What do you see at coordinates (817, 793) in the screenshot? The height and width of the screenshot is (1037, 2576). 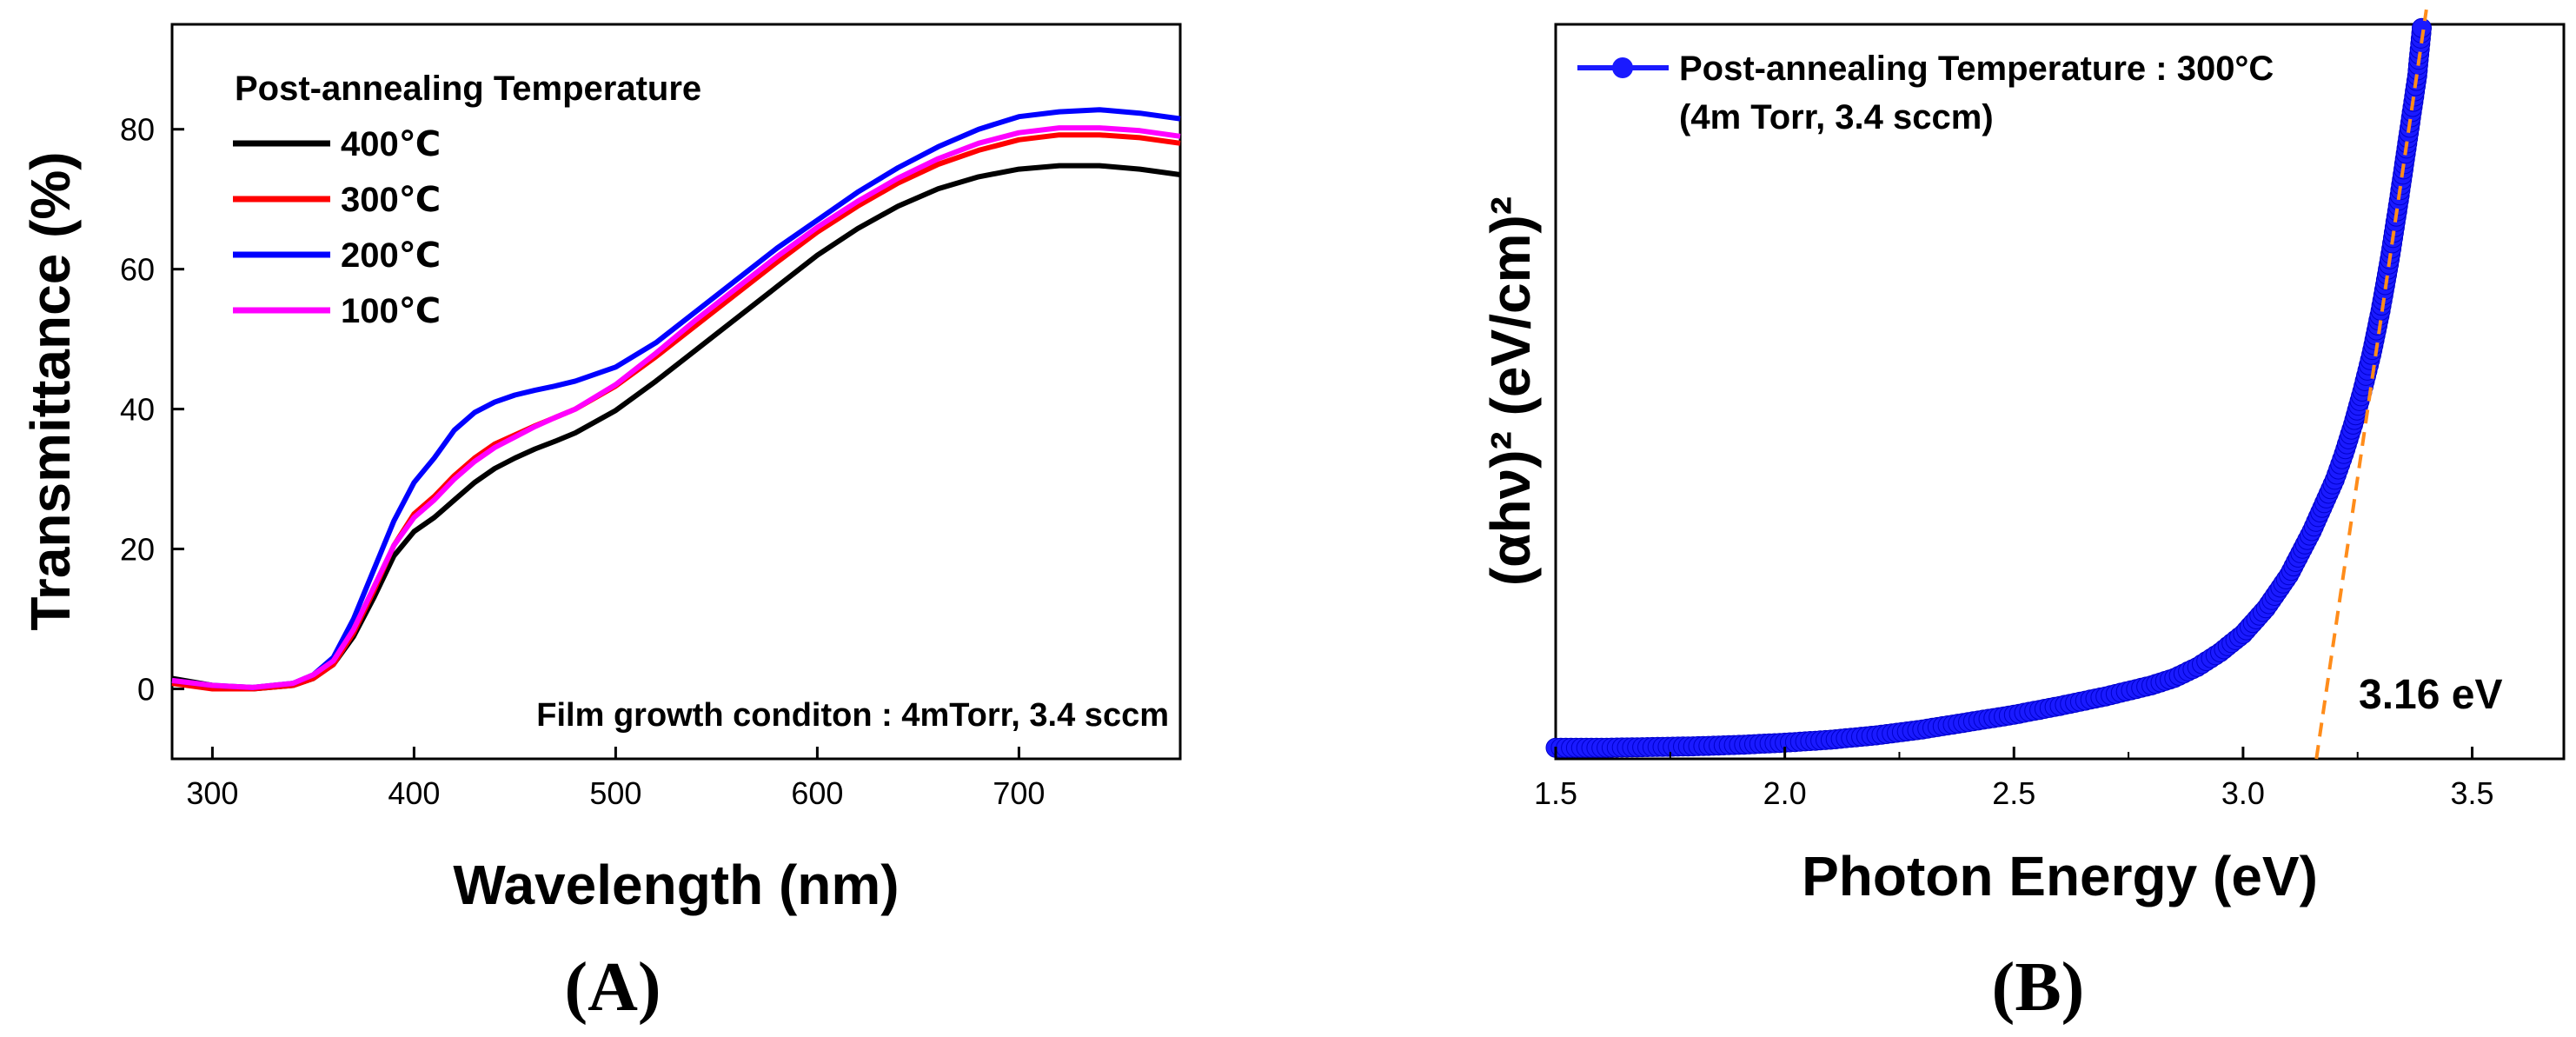 I see `panel-a-x-tick-label: 600` at bounding box center [817, 793].